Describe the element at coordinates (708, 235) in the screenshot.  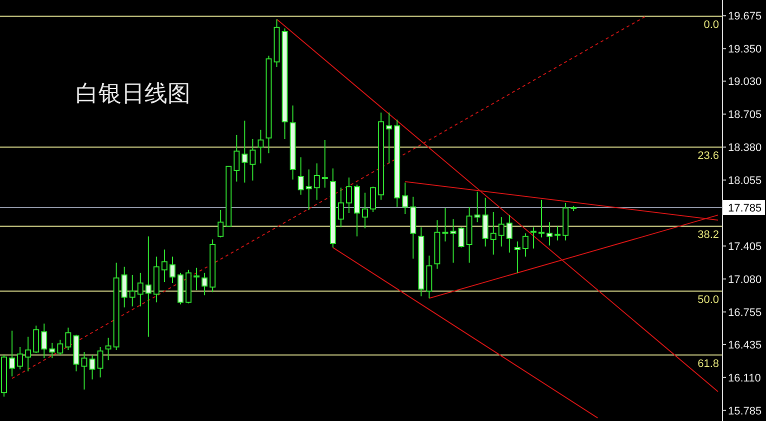
I see `annotation: 38.2` at that location.